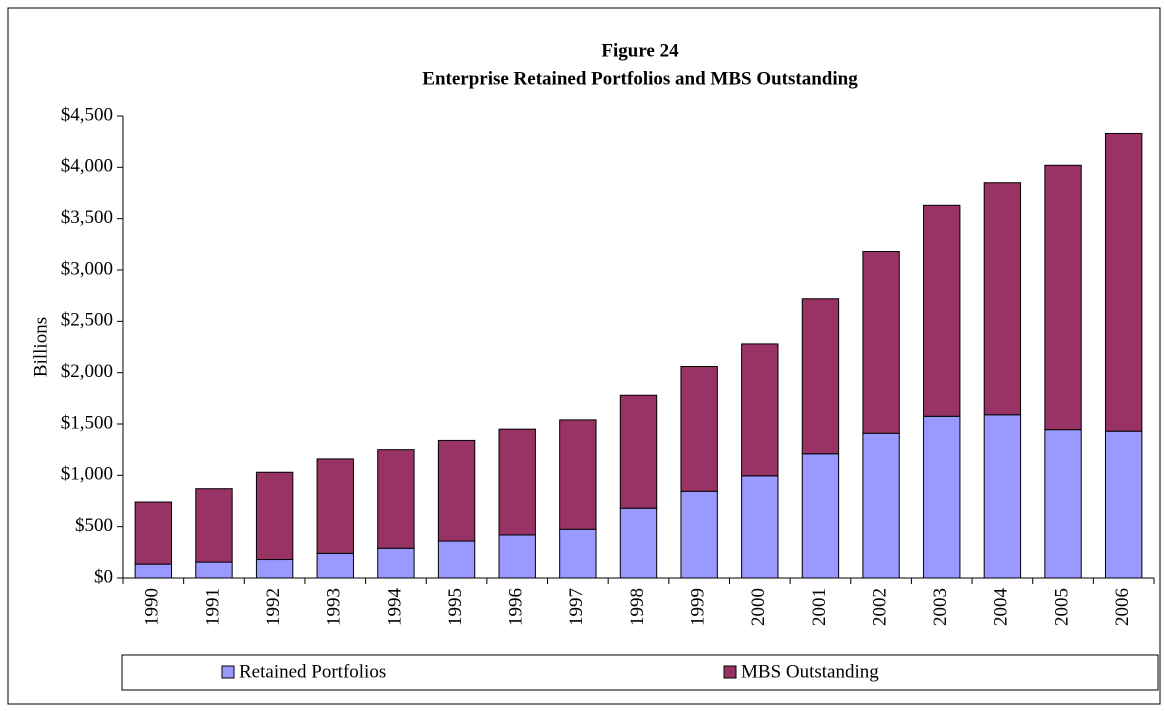 This screenshot has width=1165, height=711. Describe the element at coordinates (152, 607) in the screenshot. I see `x-tick-label: 1990` at that location.